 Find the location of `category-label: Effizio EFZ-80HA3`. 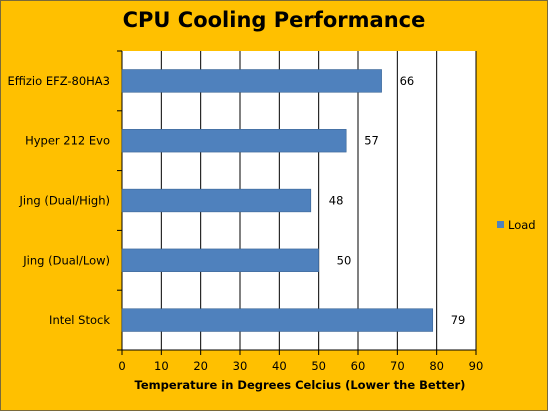

category-label: Effizio EFZ-80HA3 is located at coordinates (59, 81).